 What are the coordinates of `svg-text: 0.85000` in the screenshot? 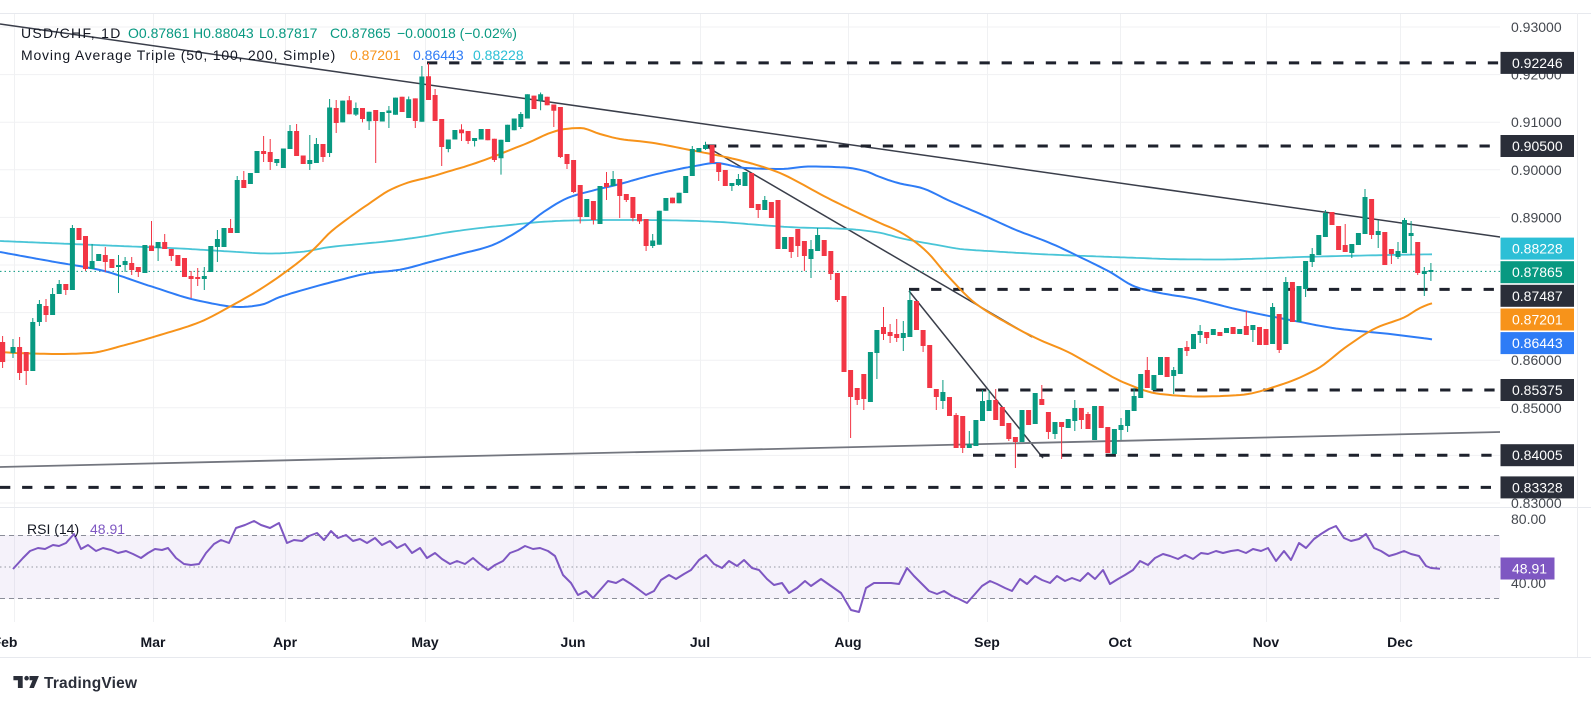 It's located at (1536, 408).